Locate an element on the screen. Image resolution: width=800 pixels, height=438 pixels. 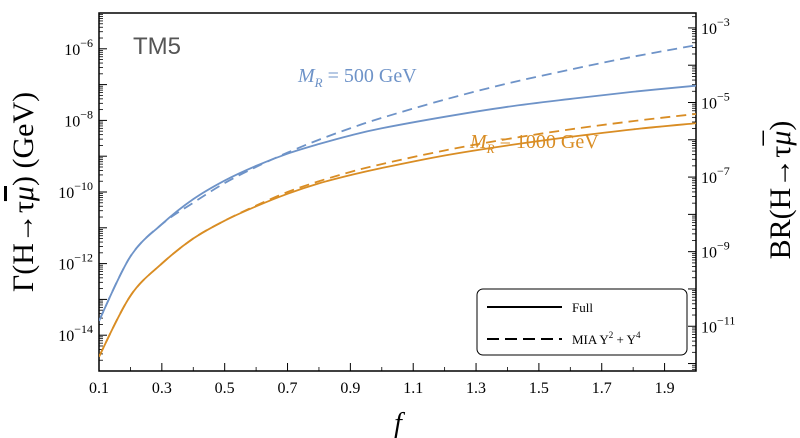
svg-text: Γ(H→τμ) (GeV) is located at coordinates (23, 192).